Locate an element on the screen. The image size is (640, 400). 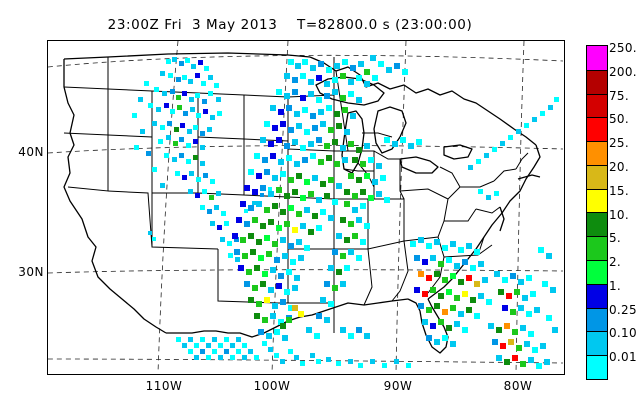
colorbar is located at coordinates (597, 212).